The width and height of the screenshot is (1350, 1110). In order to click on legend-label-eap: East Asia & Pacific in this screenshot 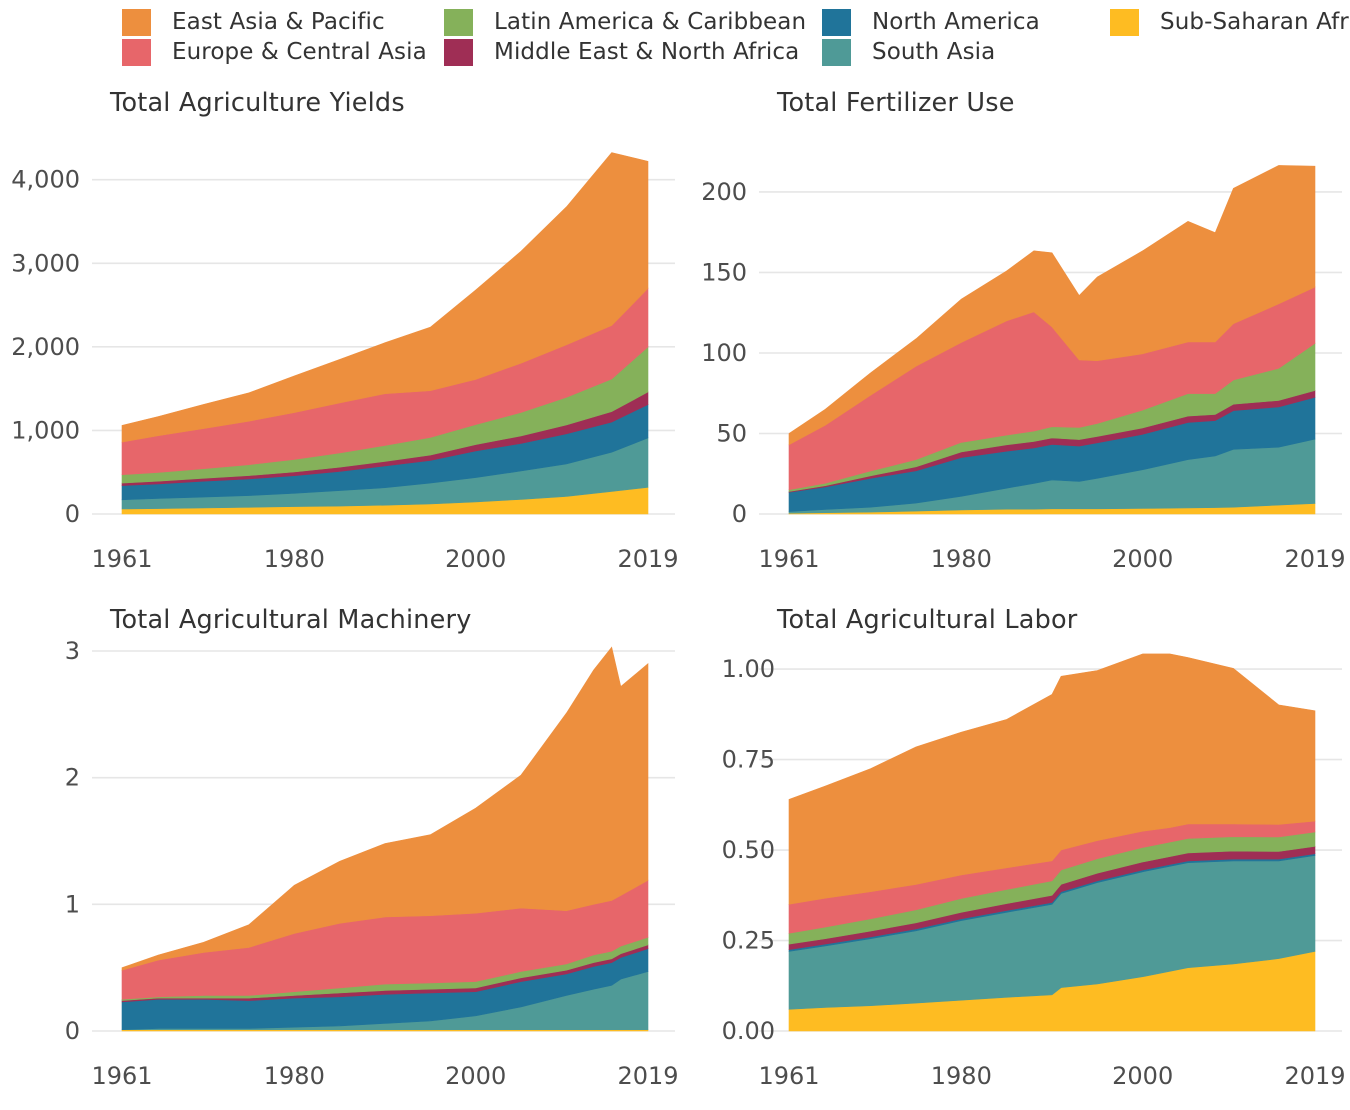, I will do `click(278, 22)`.